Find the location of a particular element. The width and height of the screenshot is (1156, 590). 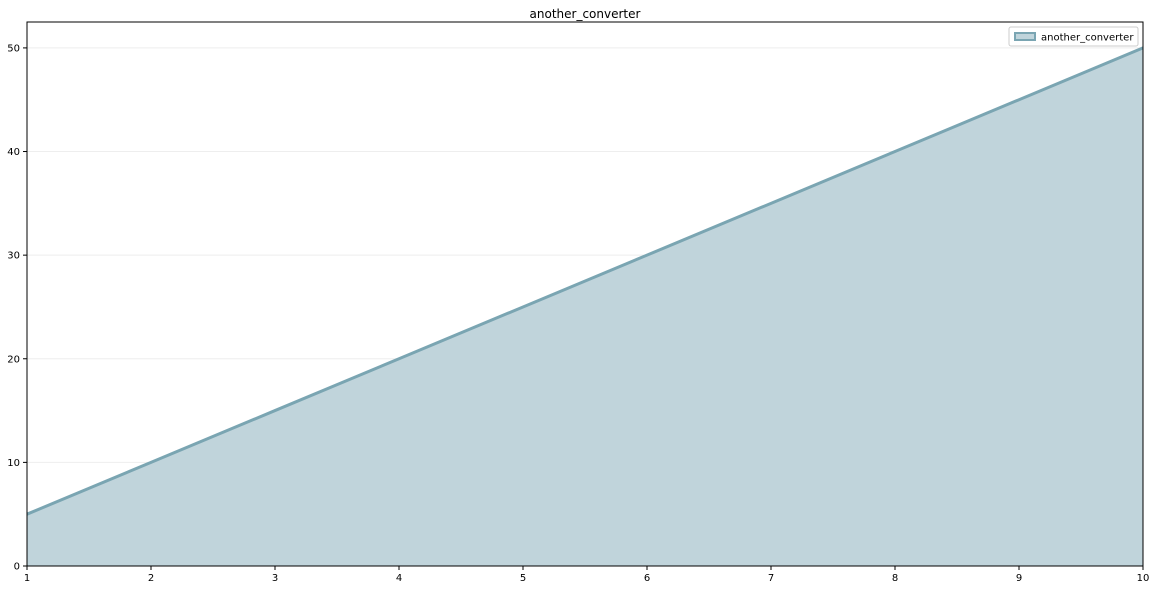

x-tick-label: 3 is located at coordinates (275, 578).